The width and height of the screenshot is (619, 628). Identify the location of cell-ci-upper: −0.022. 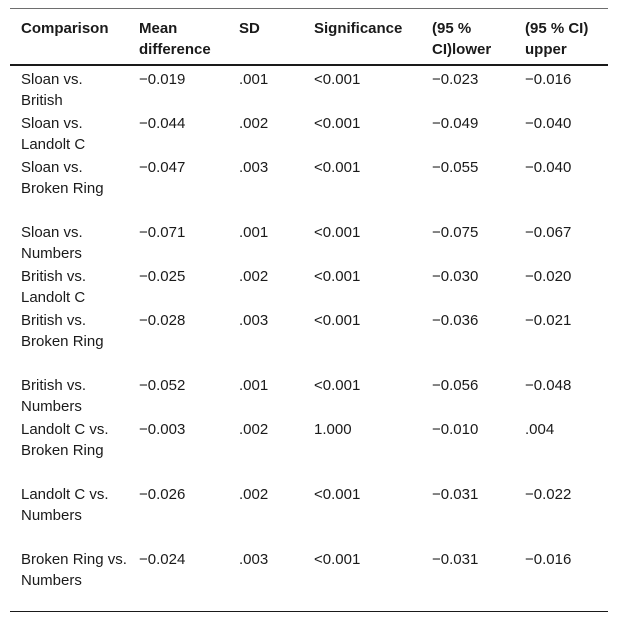
(548, 494).